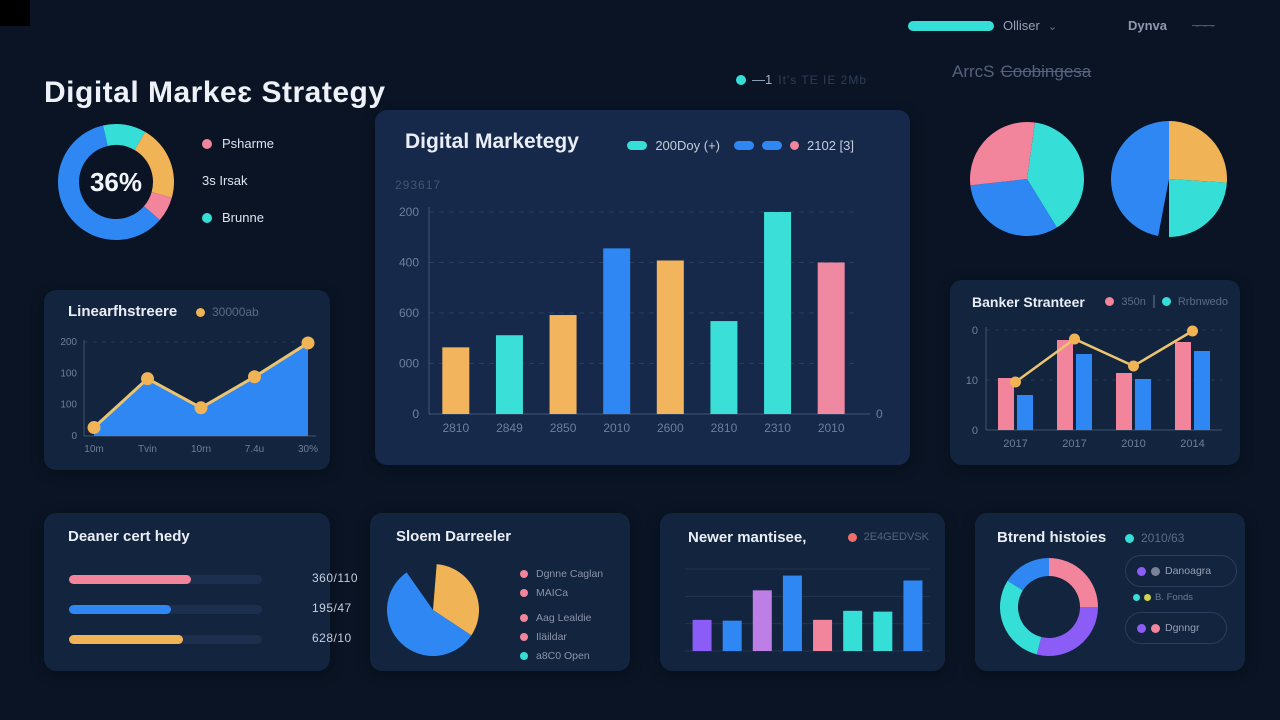  I want to click on mini-bar-chart, so click(807, 613).